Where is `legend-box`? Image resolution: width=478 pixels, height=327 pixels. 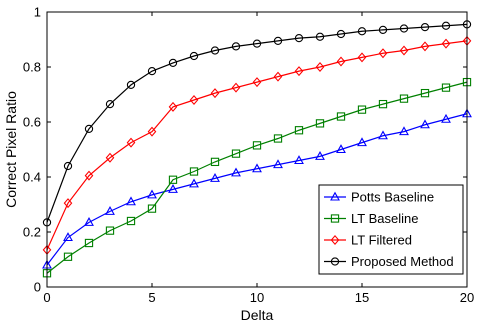
legend-box is located at coordinates (391, 229).